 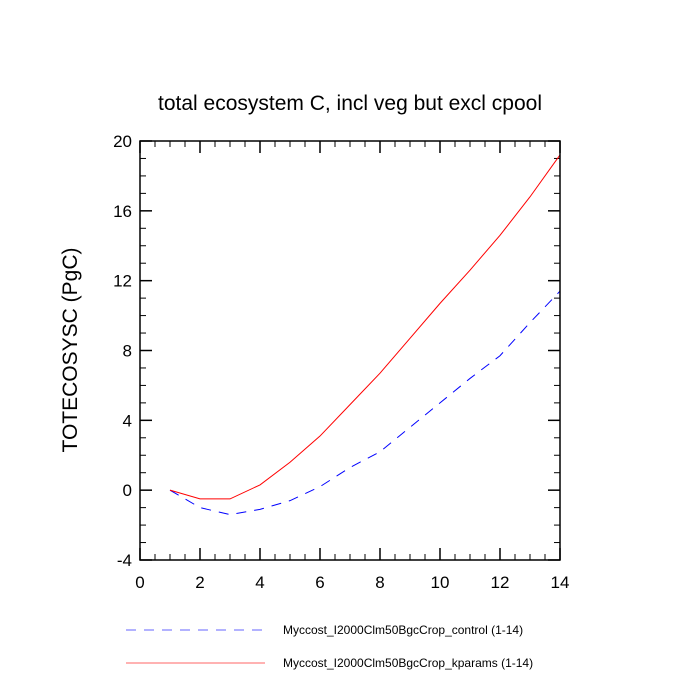 What do you see at coordinates (440, 582) in the screenshot?
I see `x-tick-label: 10` at bounding box center [440, 582].